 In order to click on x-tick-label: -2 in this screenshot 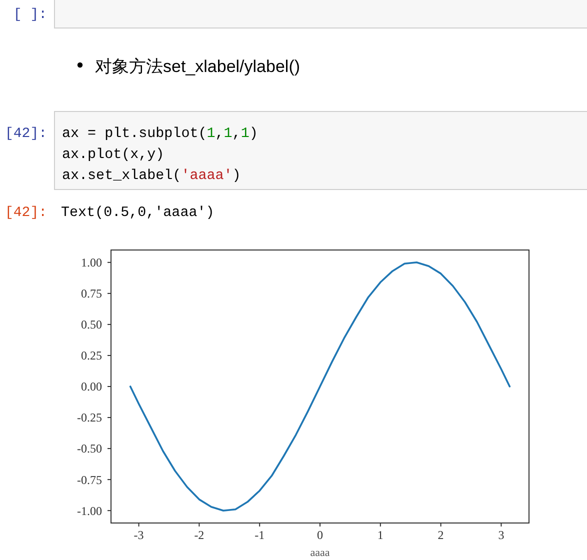, I will do `click(199, 535)`.